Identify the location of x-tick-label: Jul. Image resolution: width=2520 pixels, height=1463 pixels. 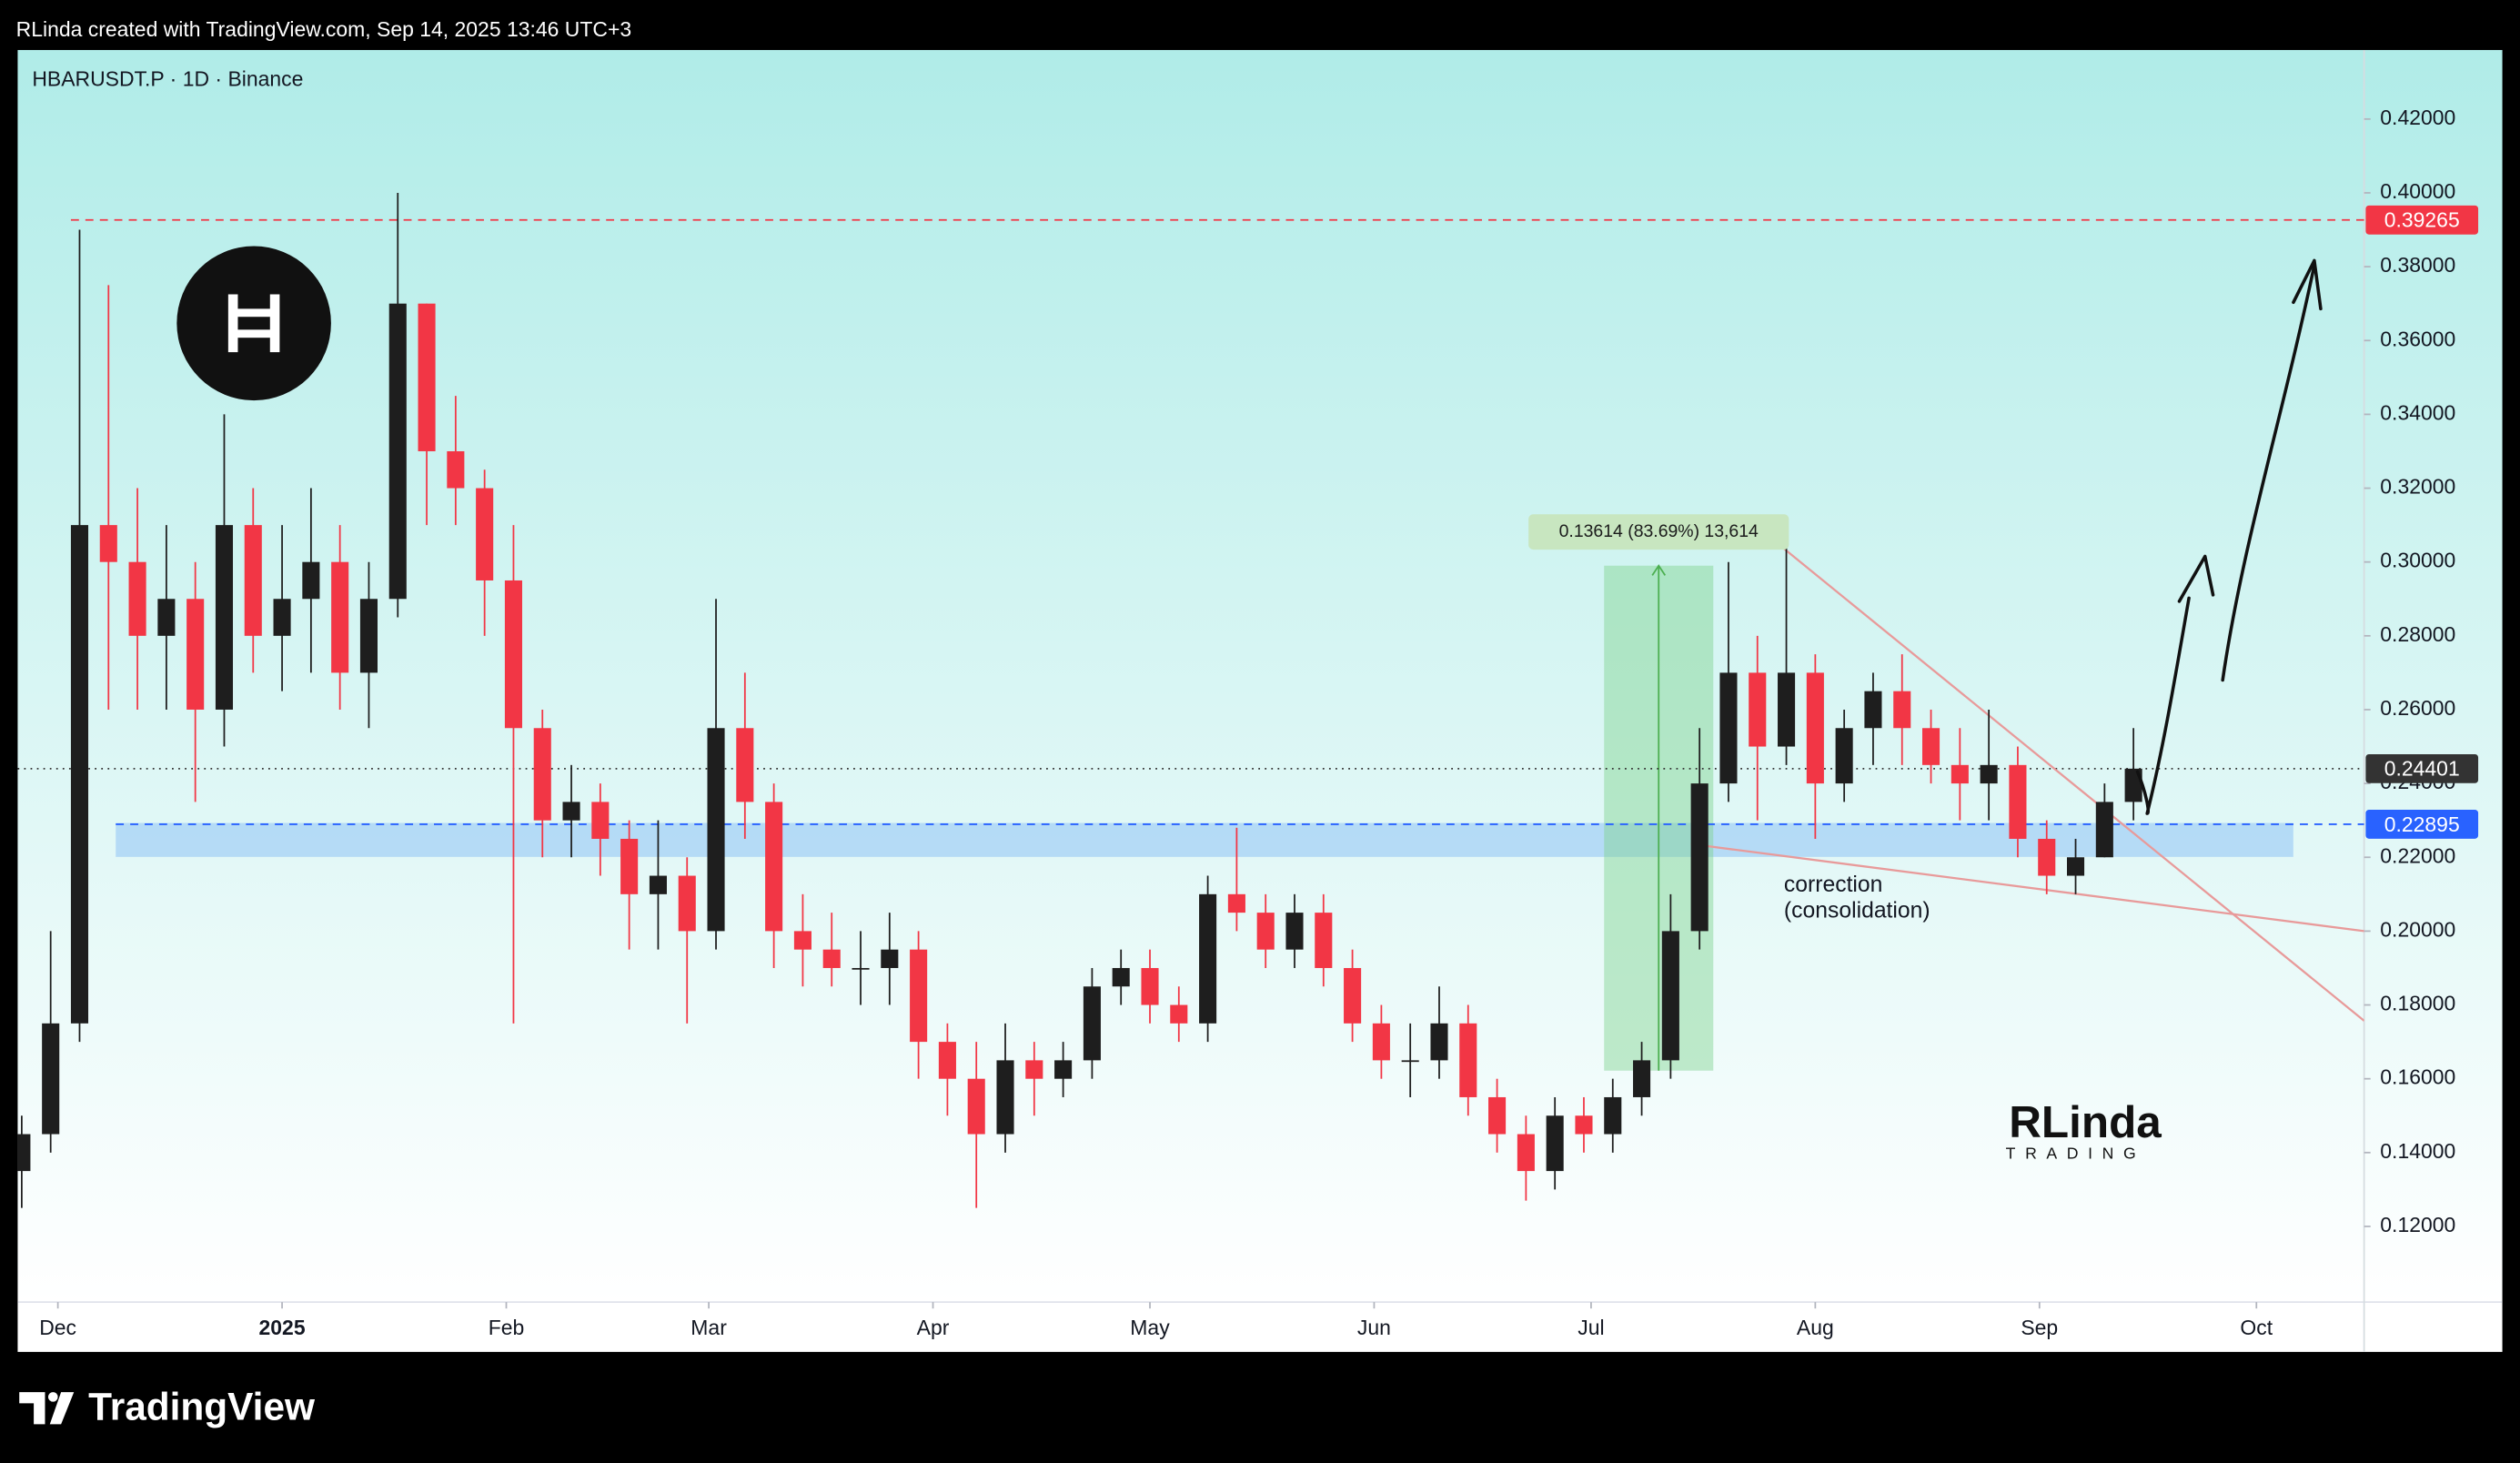
(1591, 1327).